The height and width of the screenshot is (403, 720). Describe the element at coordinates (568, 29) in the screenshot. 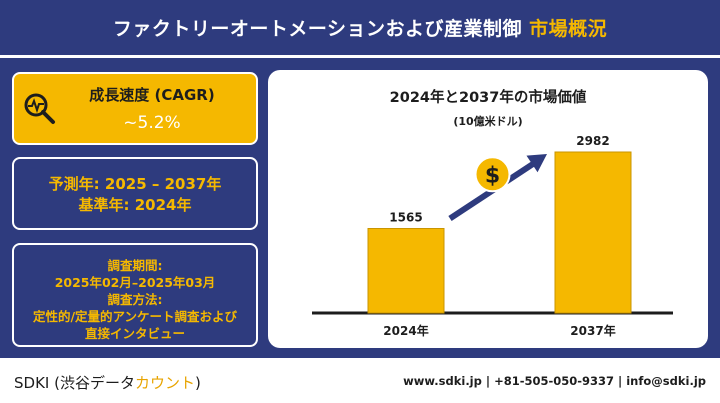

I see `page-title-highlight: 市場概況` at that location.